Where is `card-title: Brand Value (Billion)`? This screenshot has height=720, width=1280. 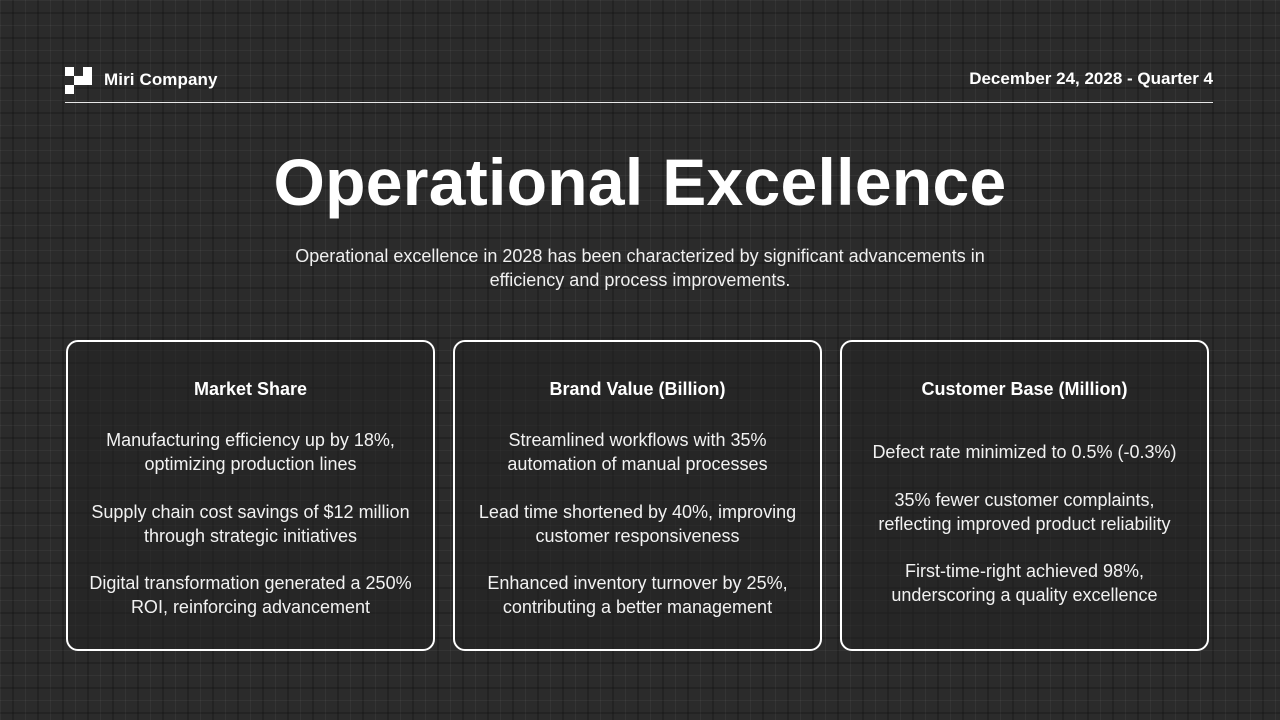
card-title: Brand Value (Billion) is located at coordinates (637, 389).